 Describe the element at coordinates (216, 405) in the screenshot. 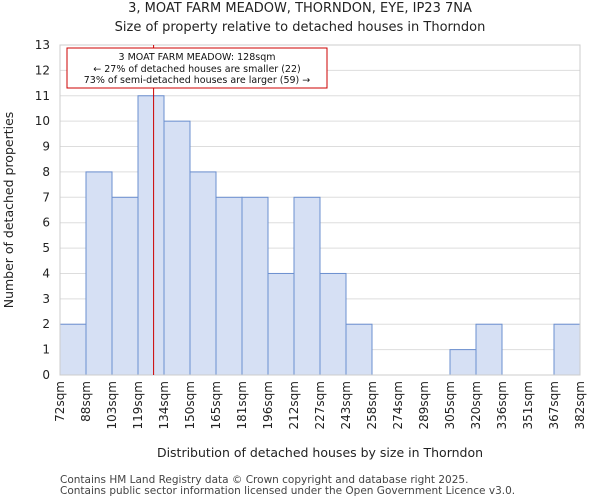

I see `x-tick-label: 165sqm` at that location.